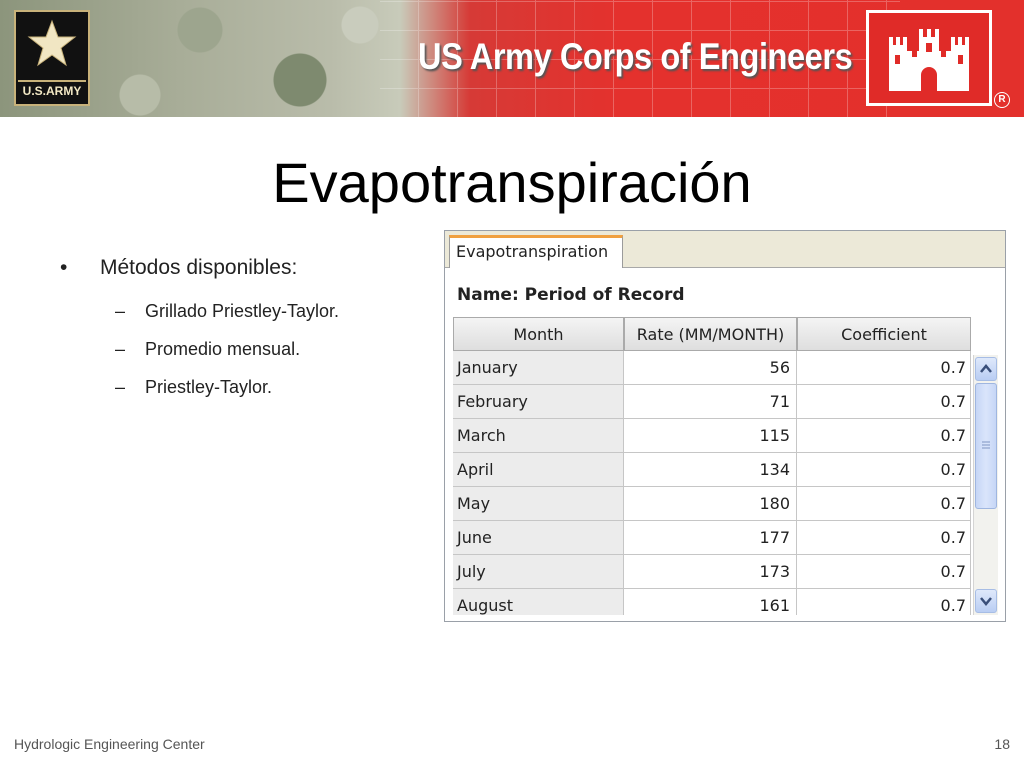  I want to click on registered-mark-icon: R, so click(1002, 100).